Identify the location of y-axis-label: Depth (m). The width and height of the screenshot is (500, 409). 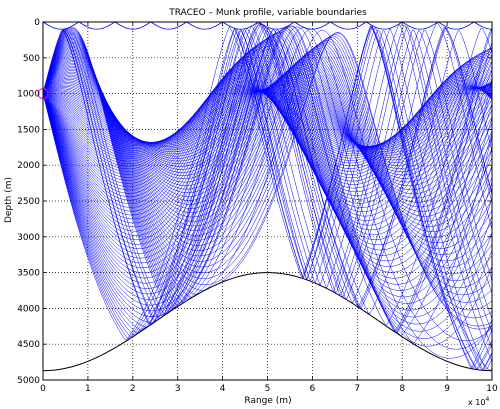
(9, 200).